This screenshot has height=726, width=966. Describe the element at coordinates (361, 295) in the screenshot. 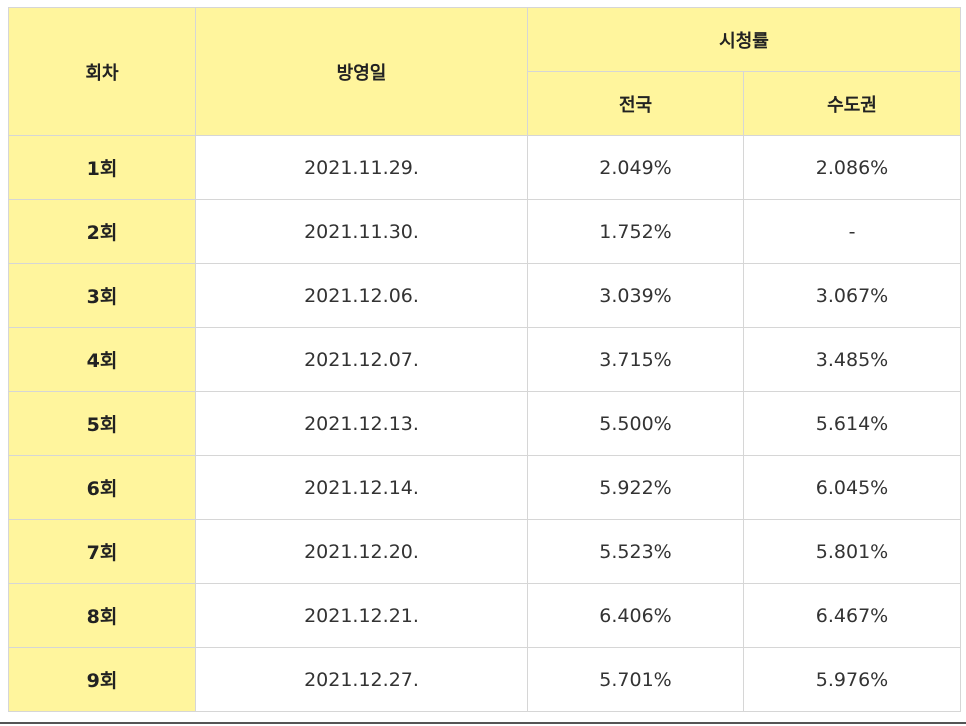

I see `date-cell: 2021.12.06.` at that location.